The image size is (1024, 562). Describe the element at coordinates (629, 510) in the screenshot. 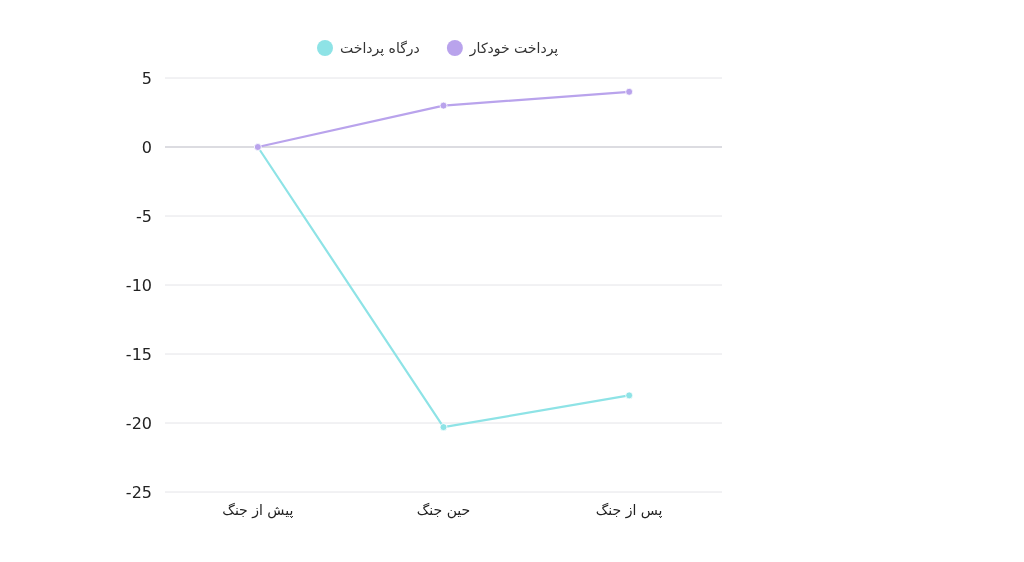

I see `x-tick-label: پس از جنگ` at that location.